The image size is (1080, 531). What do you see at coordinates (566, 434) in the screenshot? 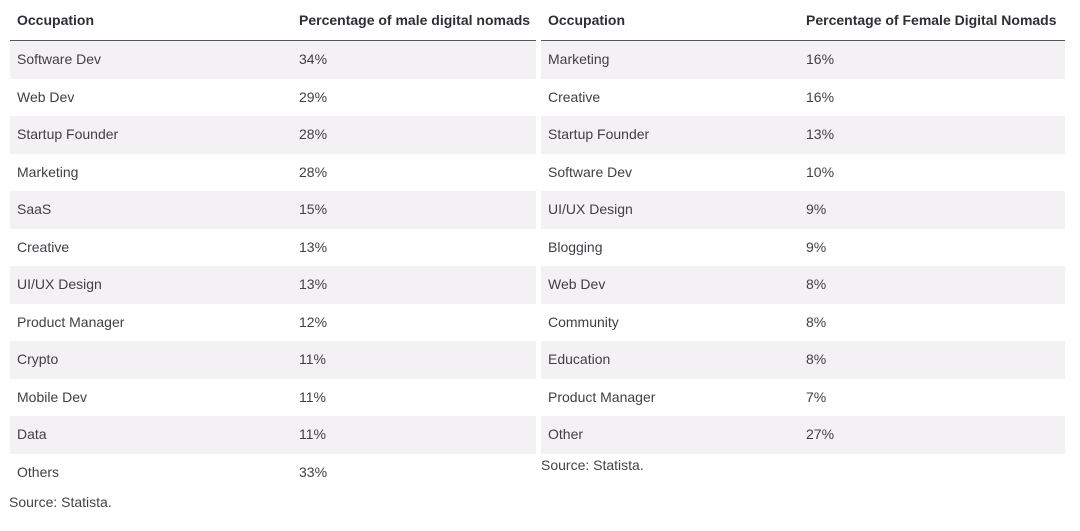
I see `occupation-cell: Other` at bounding box center [566, 434].